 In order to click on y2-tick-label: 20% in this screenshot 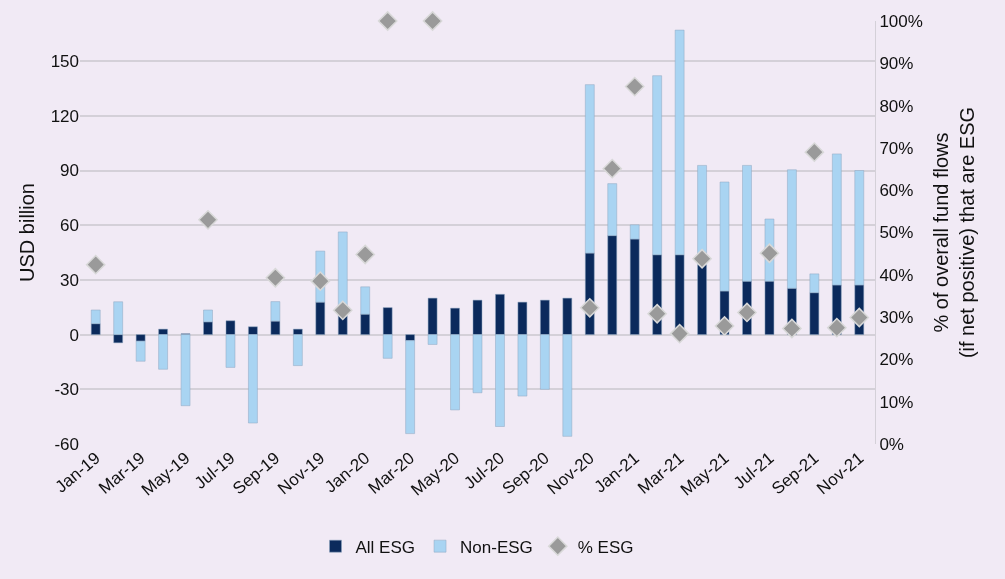, I will do `click(896, 360)`.